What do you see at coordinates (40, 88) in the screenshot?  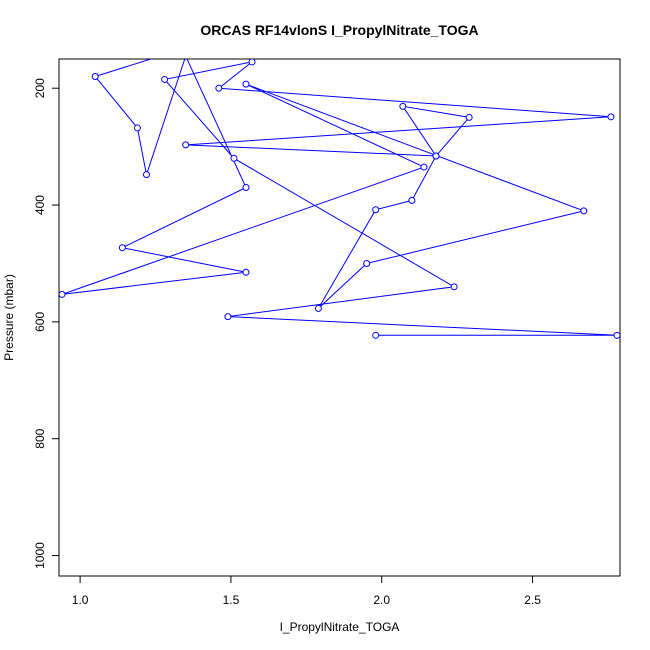 I see `y-tick-label: 200` at bounding box center [40, 88].